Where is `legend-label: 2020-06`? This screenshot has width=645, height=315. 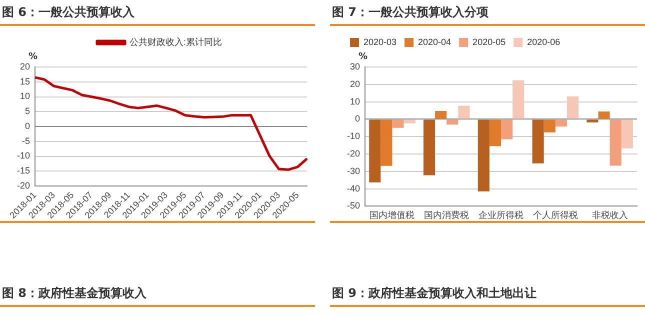
legend-label: 2020-06 is located at coordinates (543, 41).